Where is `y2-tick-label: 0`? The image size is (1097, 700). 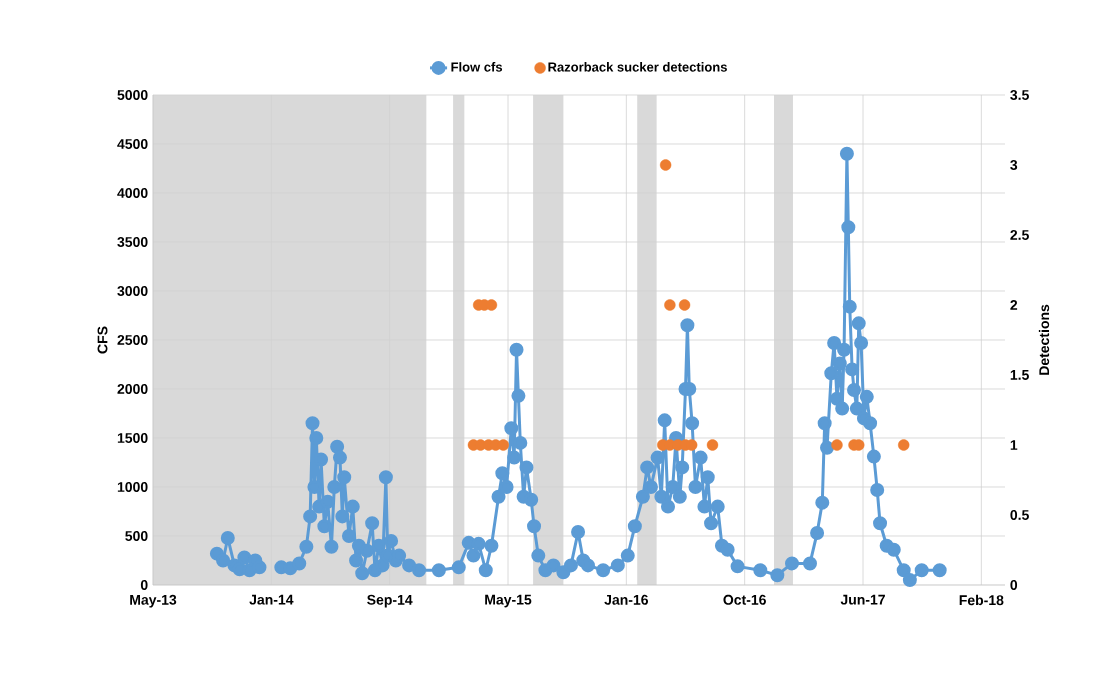 y2-tick-label: 0 is located at coordinates (1014, 585).